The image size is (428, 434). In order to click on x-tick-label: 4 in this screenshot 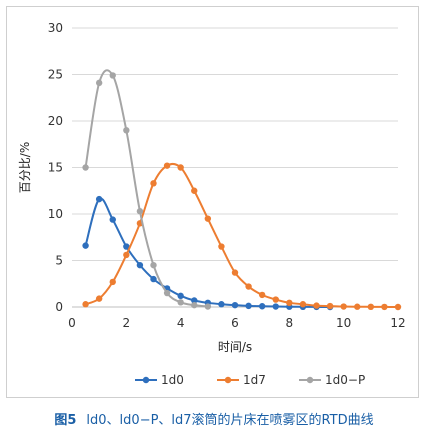, I will do `click(181, 323)`.